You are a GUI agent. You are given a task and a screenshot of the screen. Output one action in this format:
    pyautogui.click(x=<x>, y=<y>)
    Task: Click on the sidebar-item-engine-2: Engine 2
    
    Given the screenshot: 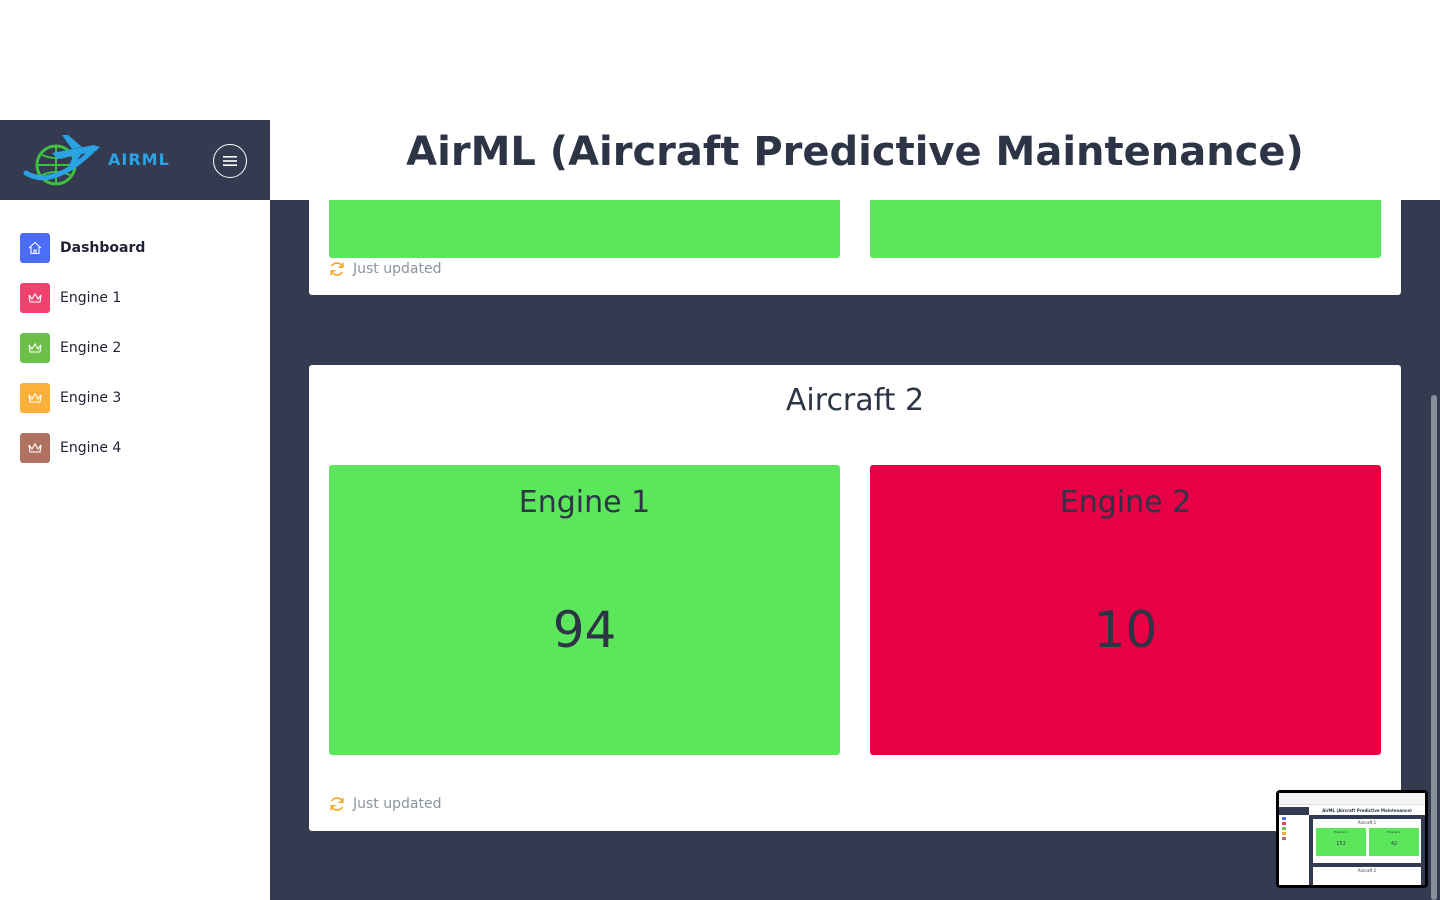 What is the action you would take?
    pyautogui.click(x=70, y=348)
    